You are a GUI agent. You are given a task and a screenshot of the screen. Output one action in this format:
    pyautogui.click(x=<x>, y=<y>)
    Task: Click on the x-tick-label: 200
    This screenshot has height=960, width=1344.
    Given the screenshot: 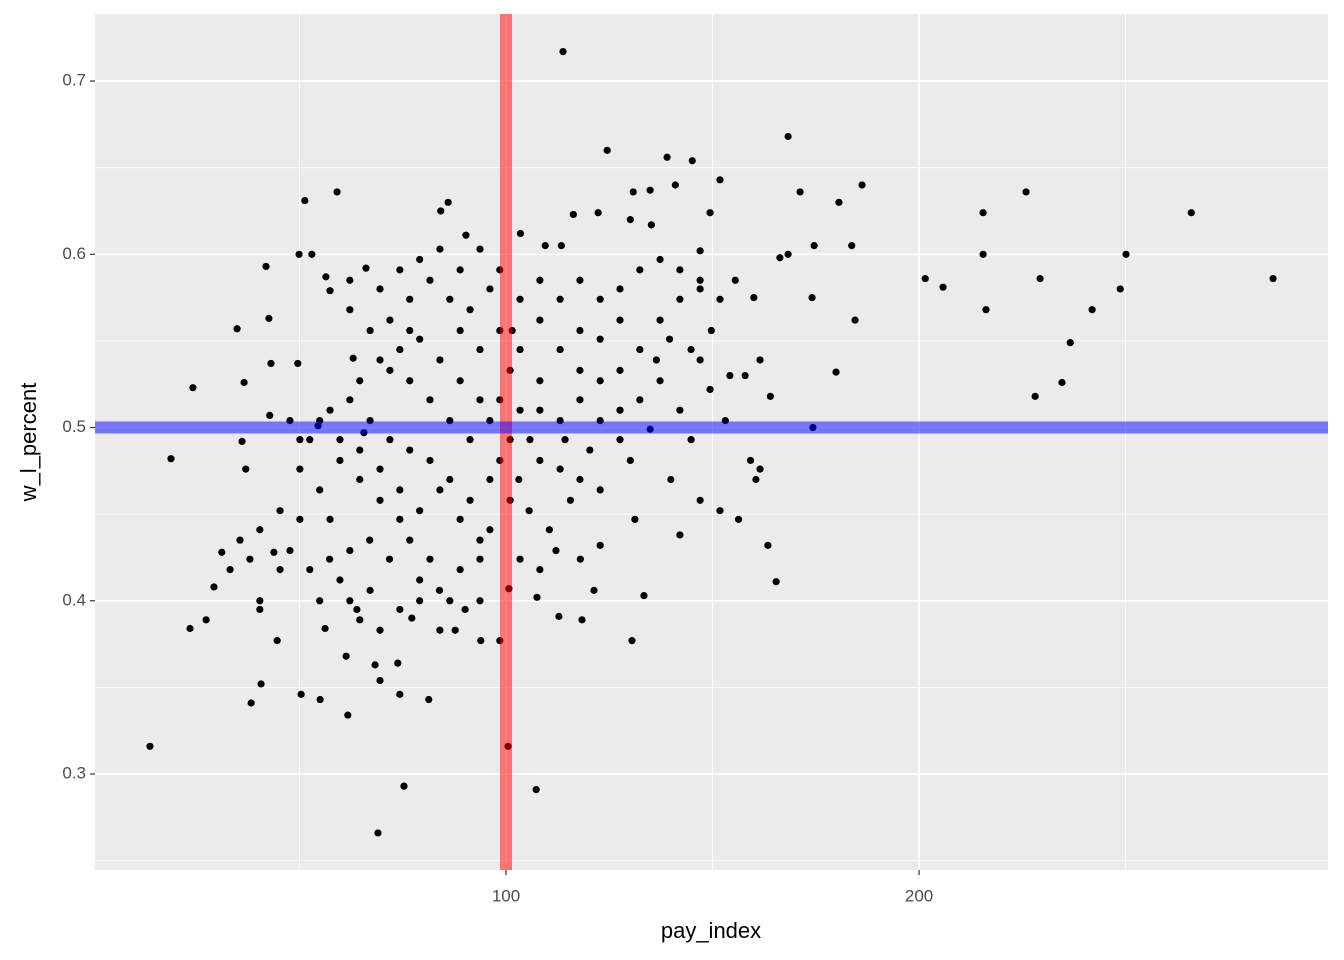 What is the action you would take?
    pyautogui.click(x=919, y=895)
    